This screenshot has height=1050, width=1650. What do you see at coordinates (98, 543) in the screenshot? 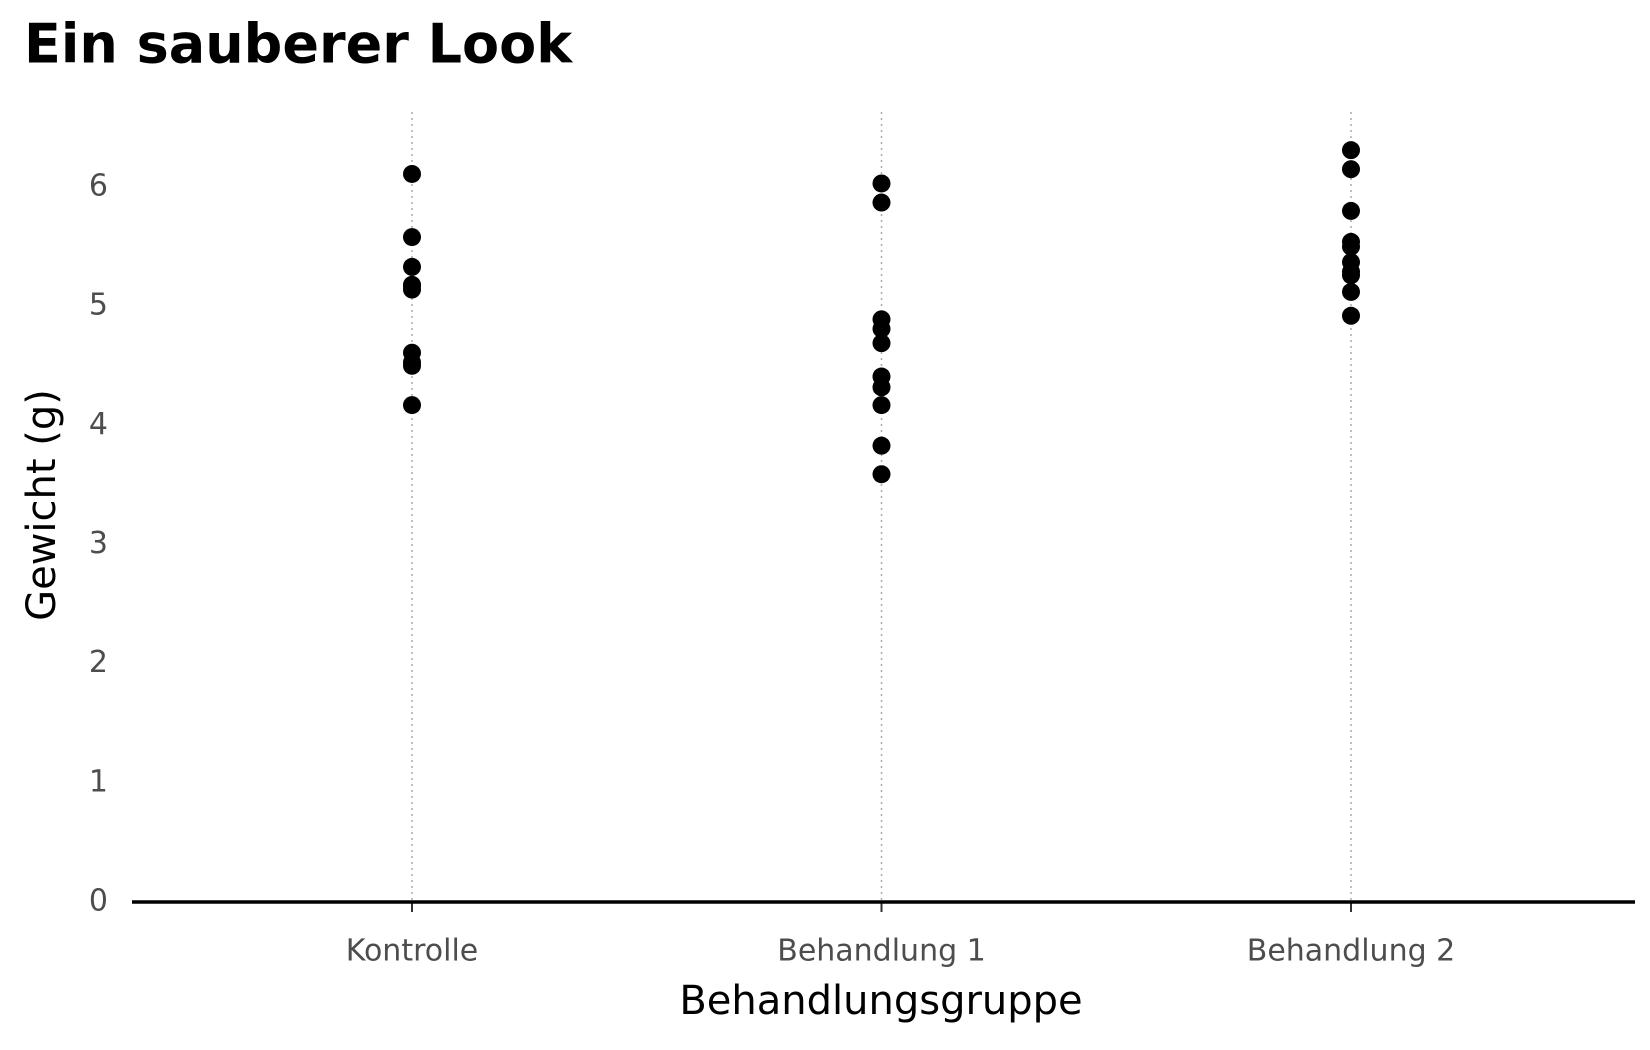
I see `y-tick-label: 3` at bounding box center [98, 543].